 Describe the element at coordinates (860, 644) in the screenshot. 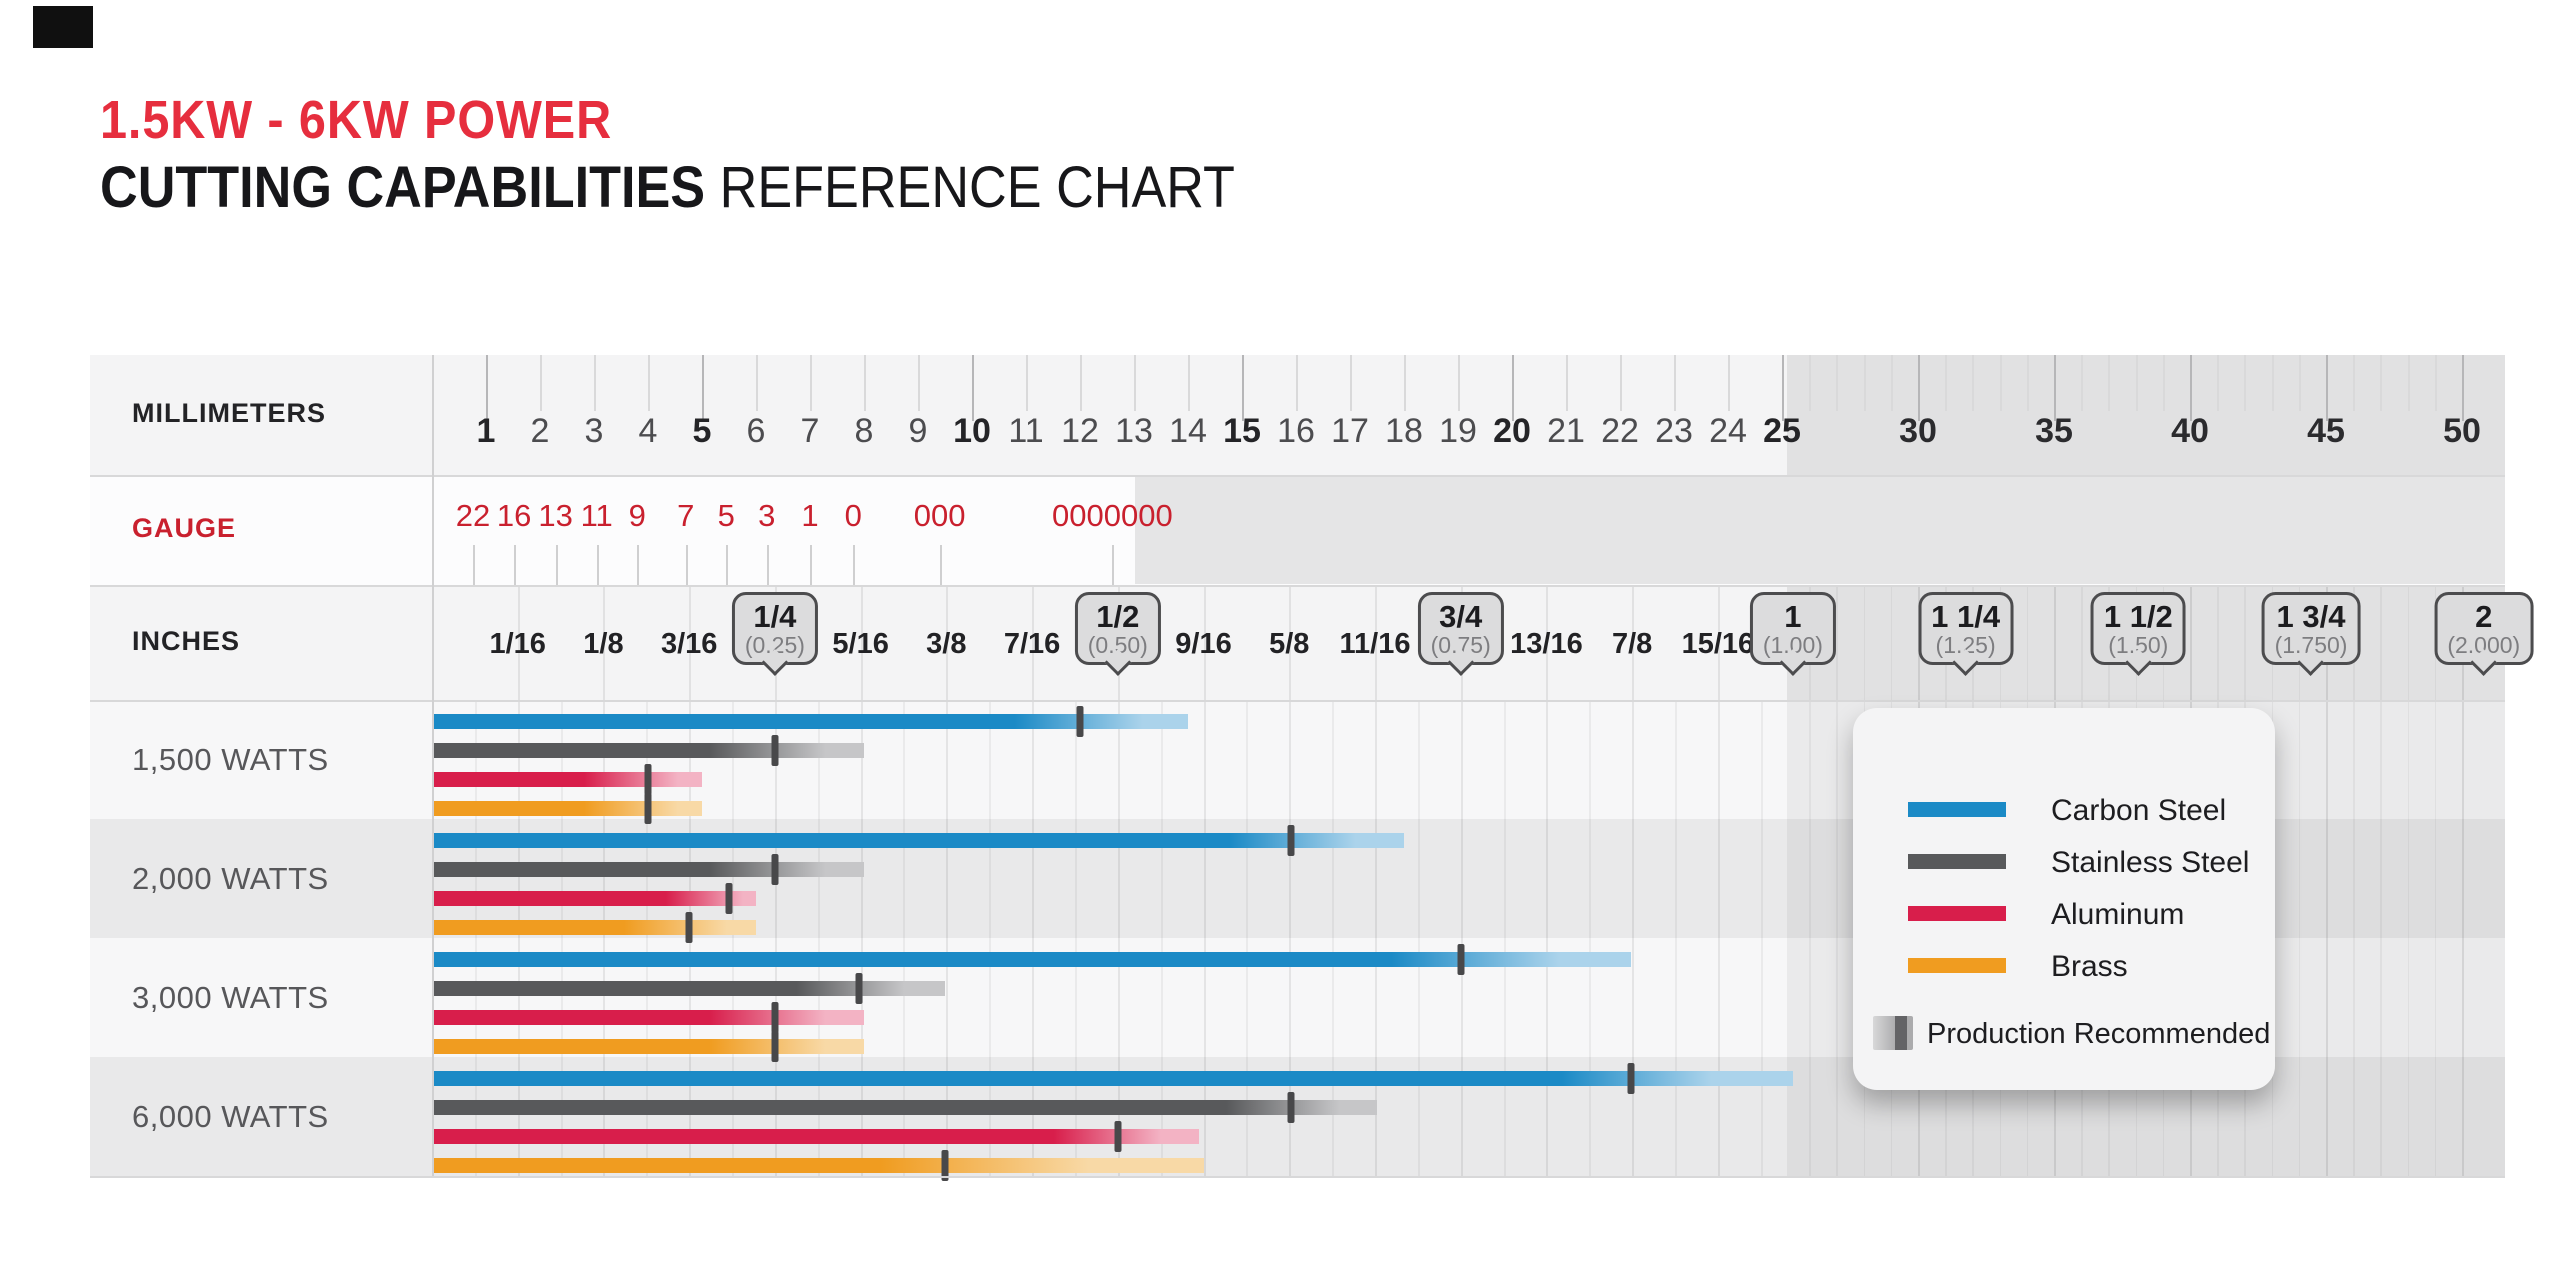

I see `inch-label: 5/16` at that location.